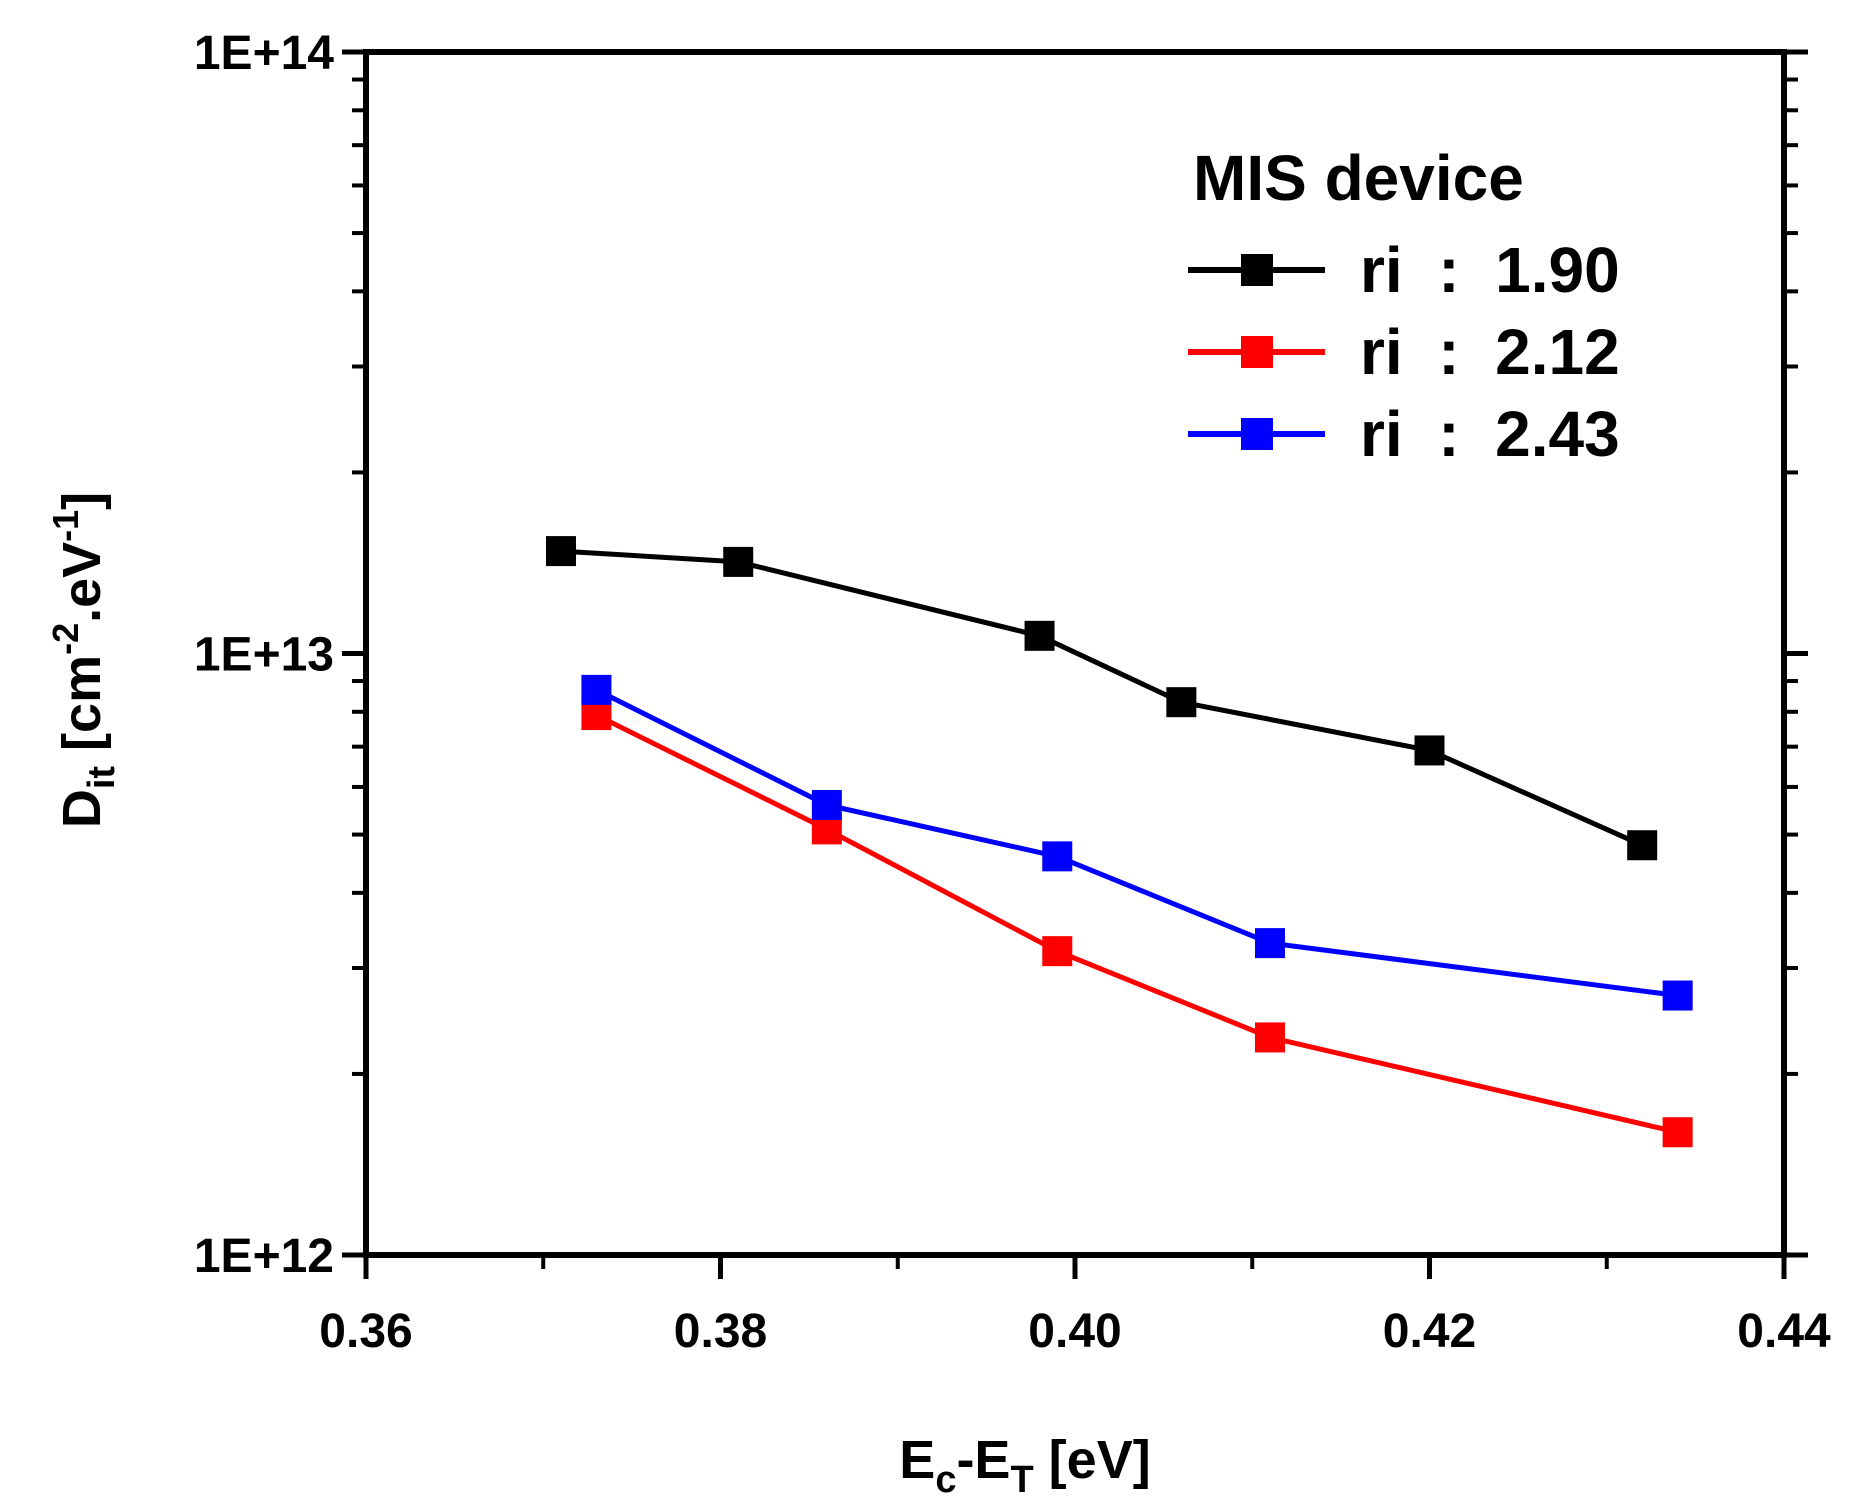 The width and height of the screenshot is (1855, 1510). Describe the element at coordinates (264, 1256) in the screenshot. I see `y-tick-label: 1E+12` at that location.